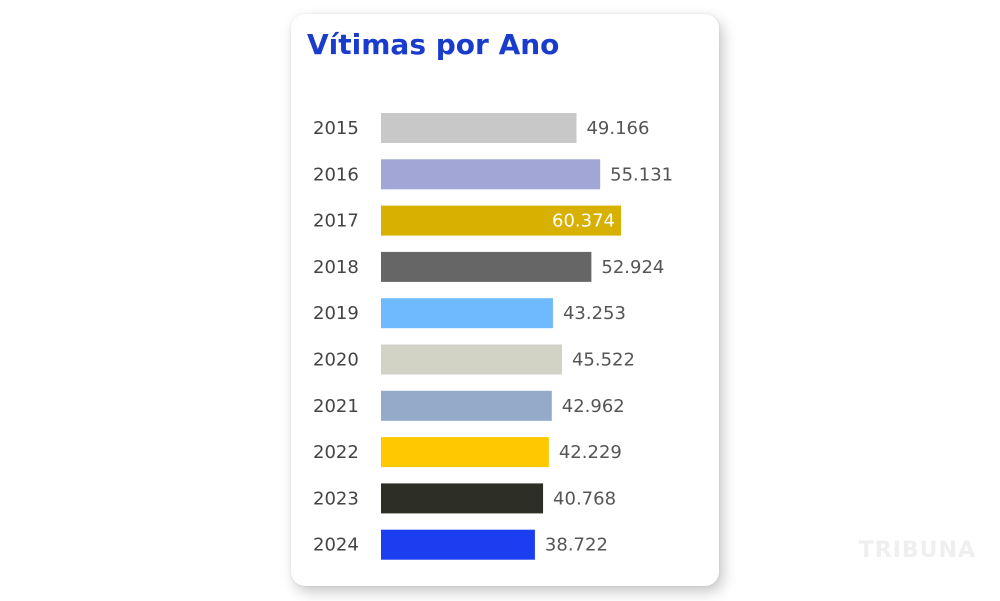  Describe the element at coordinates (584, 498) in the screenshot. I see `value-label: 40.768` at that location.